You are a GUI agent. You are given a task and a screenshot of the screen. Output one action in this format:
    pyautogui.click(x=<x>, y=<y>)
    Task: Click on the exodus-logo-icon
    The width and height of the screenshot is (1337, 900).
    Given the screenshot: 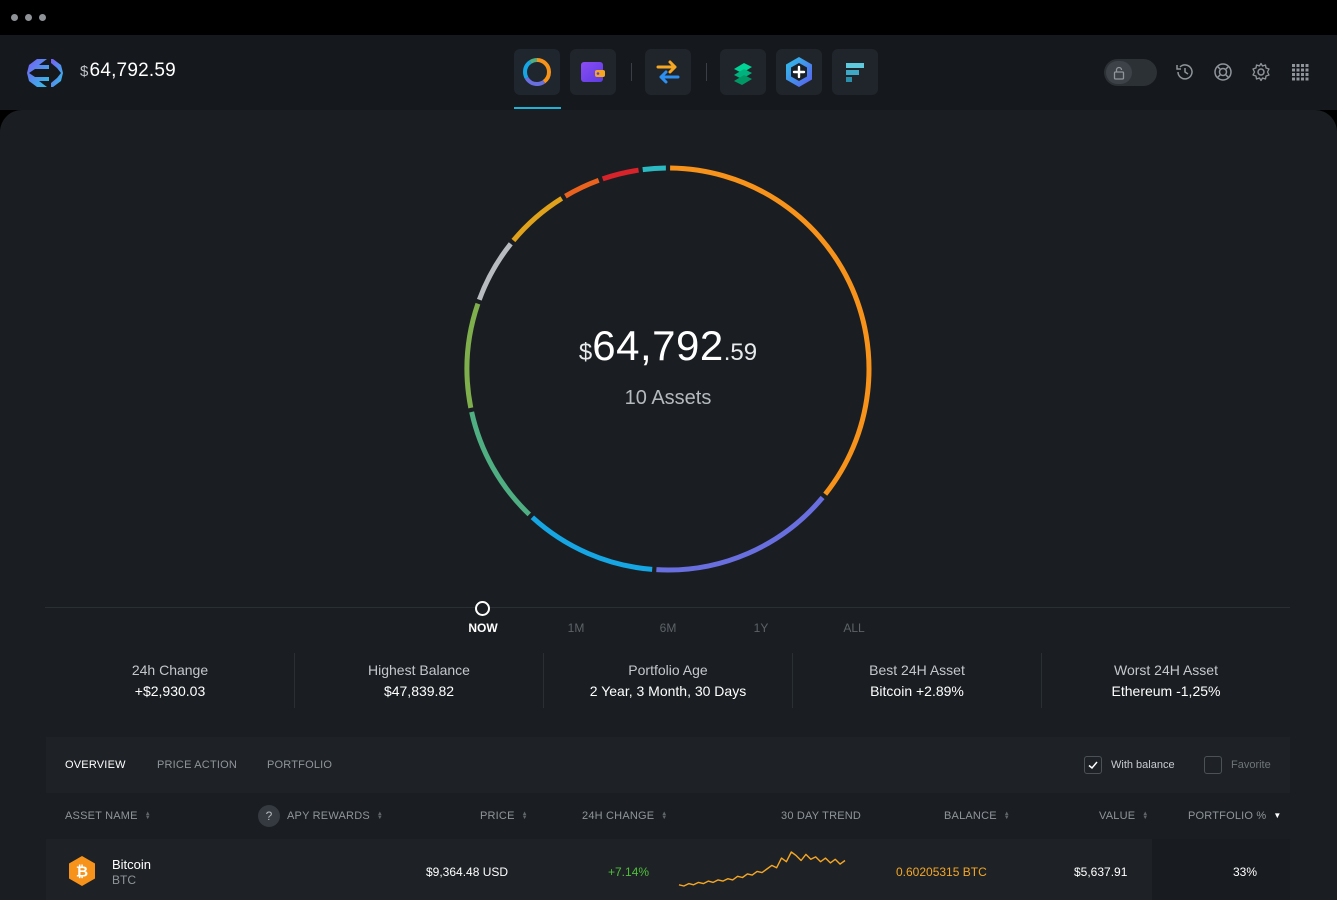 What is the action you would take?
    pyautogui.click(x=45, y=73)
    